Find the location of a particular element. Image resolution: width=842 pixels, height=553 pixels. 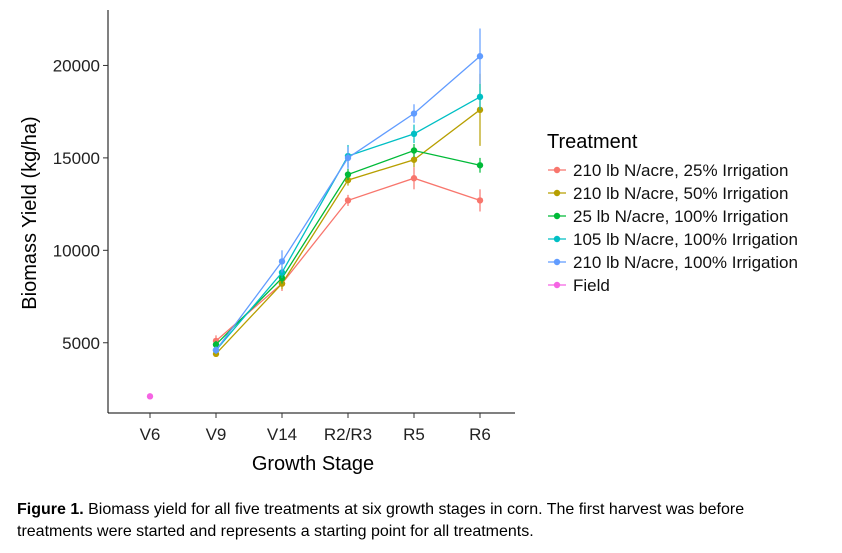

y-axis-title: Biomass Yield (kg/ha) is located at coordinates (30, 212).